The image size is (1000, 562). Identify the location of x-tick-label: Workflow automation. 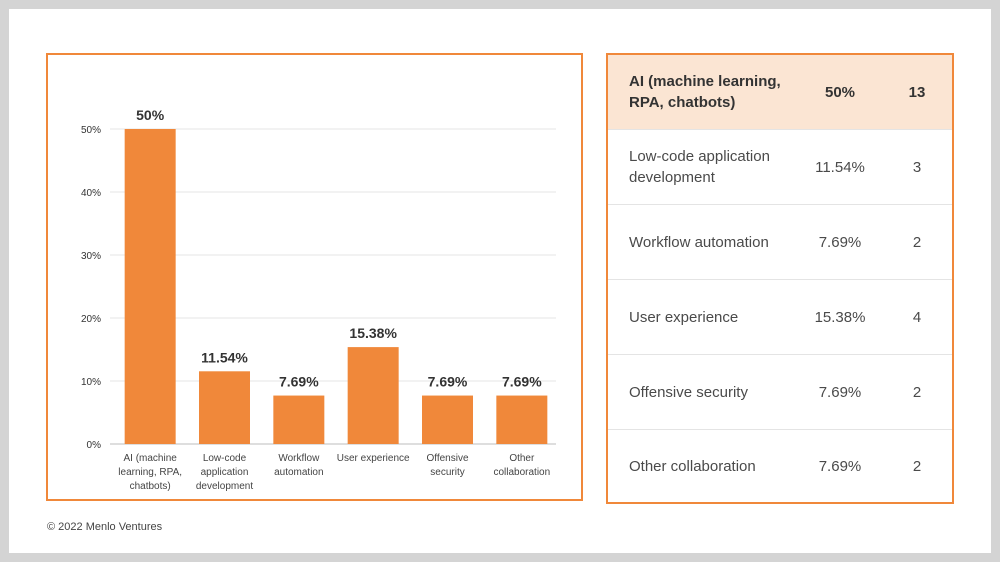
(298, 465).